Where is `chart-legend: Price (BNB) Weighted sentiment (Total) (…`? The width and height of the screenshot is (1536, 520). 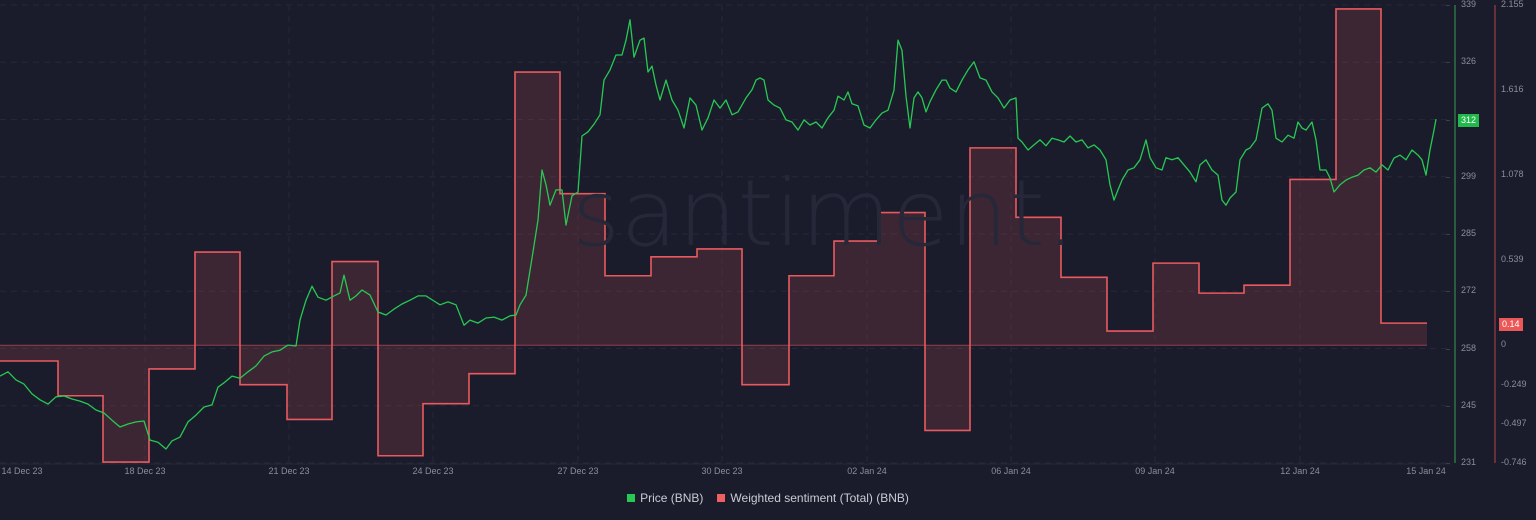 chart-legend: Price (BNB) Weighted sentiment (Total) (… is located at coordinates (768, 498).